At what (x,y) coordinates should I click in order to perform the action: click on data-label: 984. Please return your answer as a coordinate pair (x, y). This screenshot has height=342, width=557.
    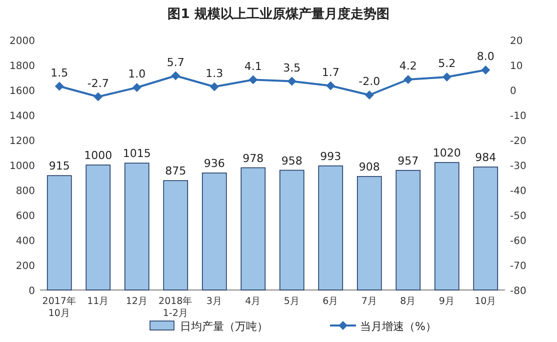
    Looking at the image, I should click on (485, 157).